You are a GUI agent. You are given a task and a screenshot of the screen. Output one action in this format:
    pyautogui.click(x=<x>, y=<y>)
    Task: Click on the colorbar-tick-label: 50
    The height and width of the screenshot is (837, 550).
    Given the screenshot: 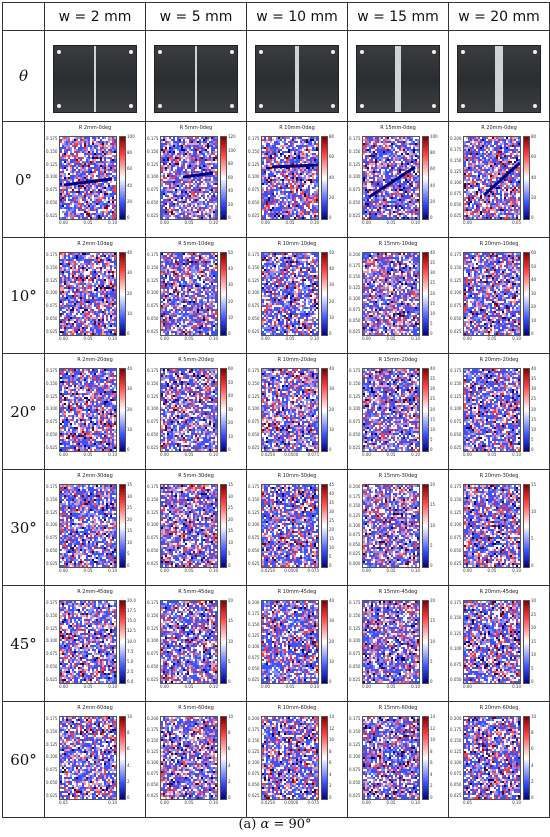 What is the action you would take?
    pyautogui.click(x=533, y=266)
    